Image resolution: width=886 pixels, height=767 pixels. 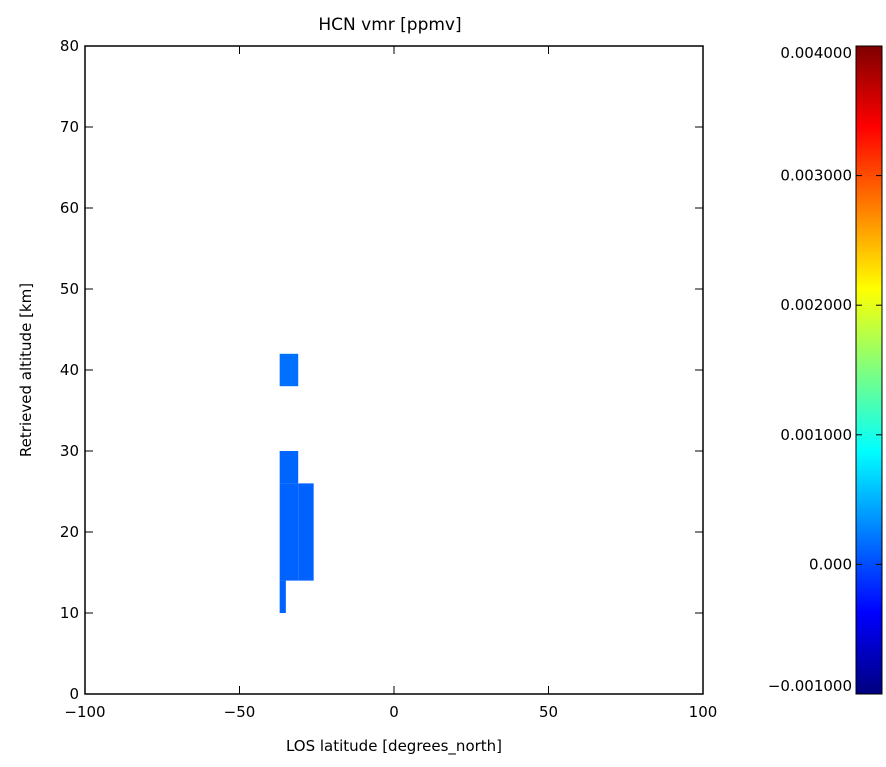 I want to click on colorbar-tick-label: 0.004000, so click(x=816, y=53).